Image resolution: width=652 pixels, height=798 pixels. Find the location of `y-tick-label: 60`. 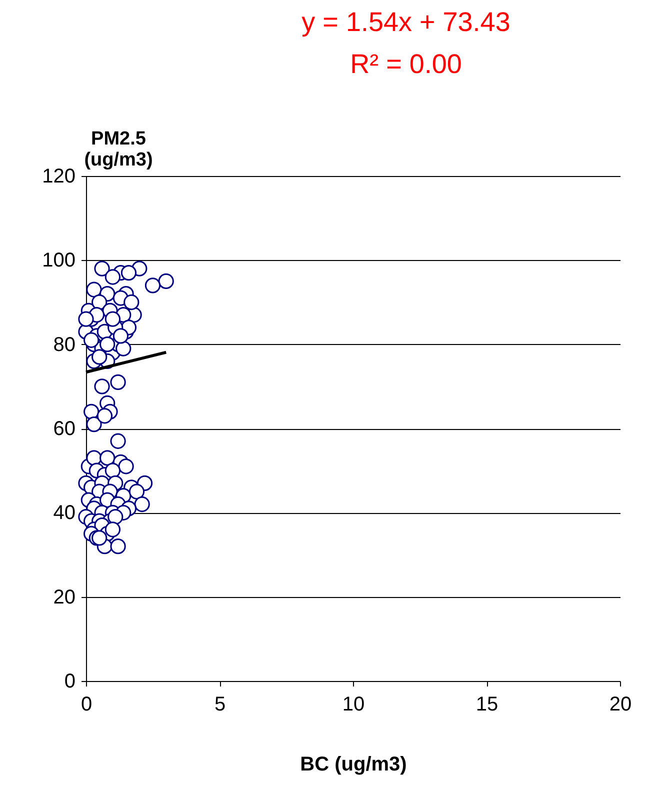

y-tick-label: 60 is located at coordinates (64, 429).